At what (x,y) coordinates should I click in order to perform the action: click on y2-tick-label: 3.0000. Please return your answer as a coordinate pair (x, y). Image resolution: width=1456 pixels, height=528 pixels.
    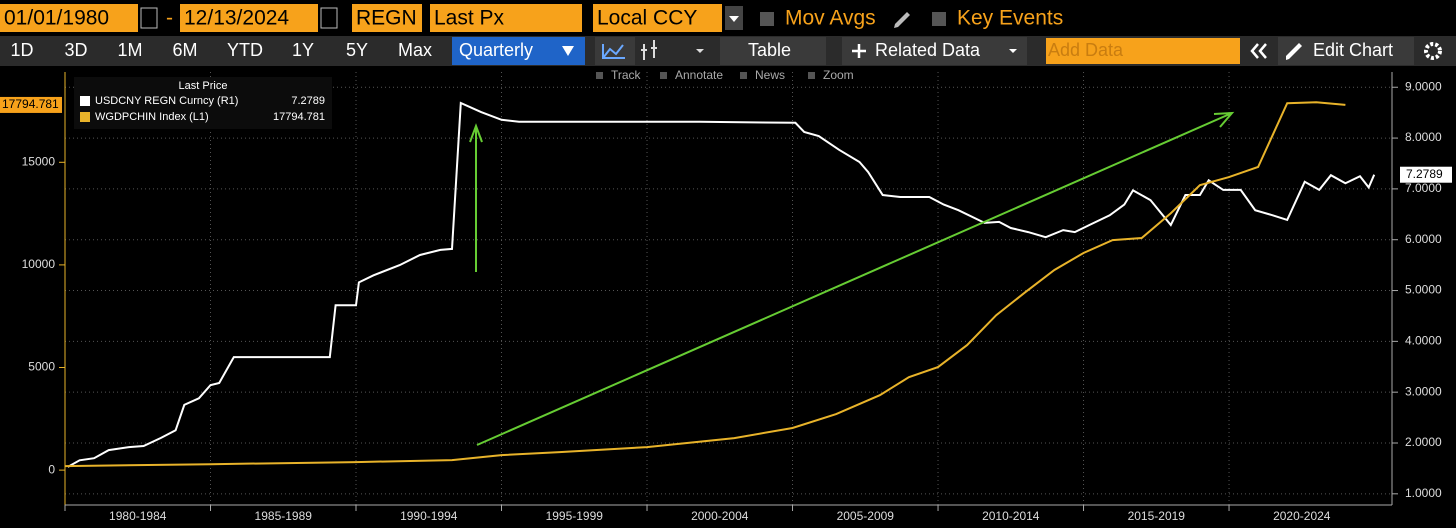
    Looking at the image, I should click on (1423, 391).